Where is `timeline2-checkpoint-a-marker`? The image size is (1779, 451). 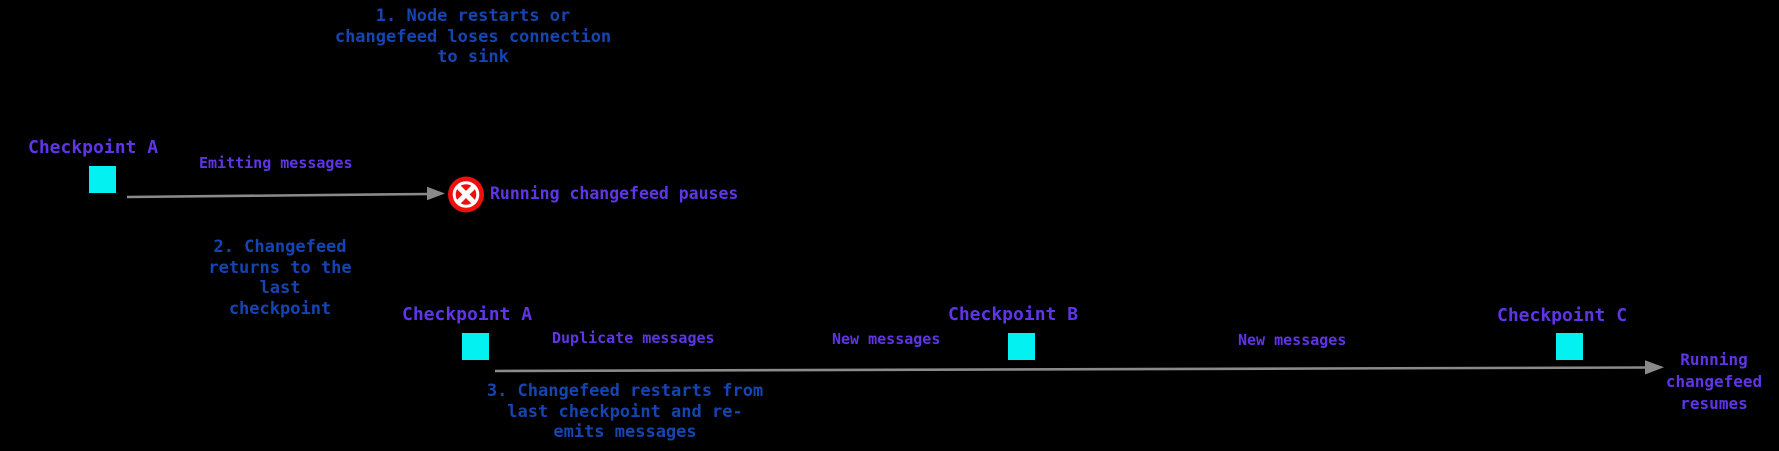
timeline2-checkpoint-a-marker is located at coordinates (475, 346).